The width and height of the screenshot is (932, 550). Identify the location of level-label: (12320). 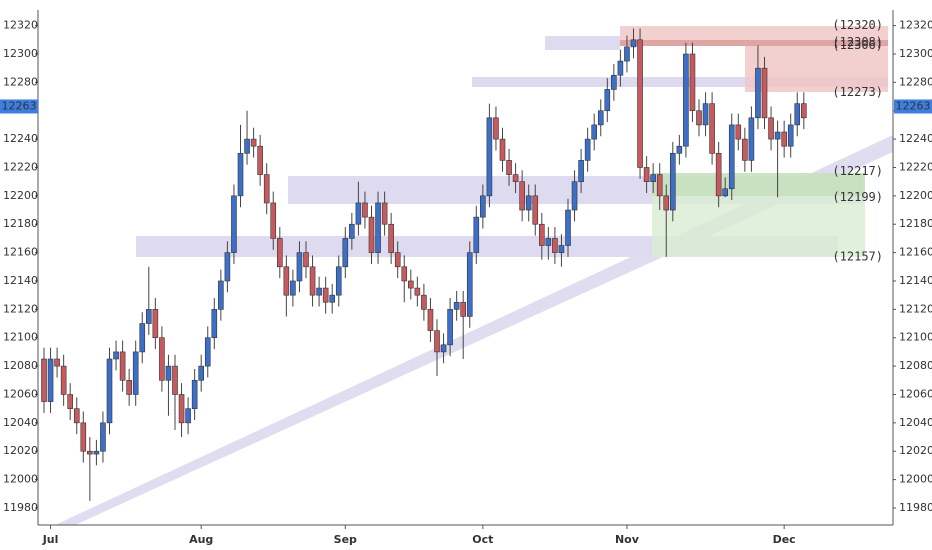
(857, 25).